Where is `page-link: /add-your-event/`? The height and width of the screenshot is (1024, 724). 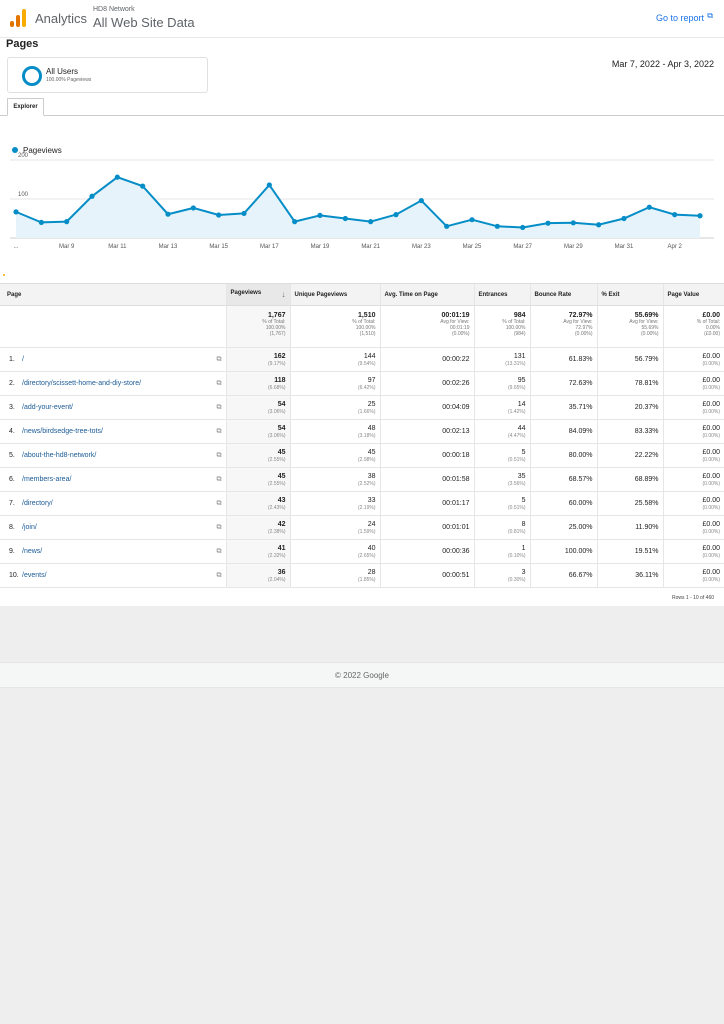
page-link: /add-your-event/ is located at coordinates (47, 407).